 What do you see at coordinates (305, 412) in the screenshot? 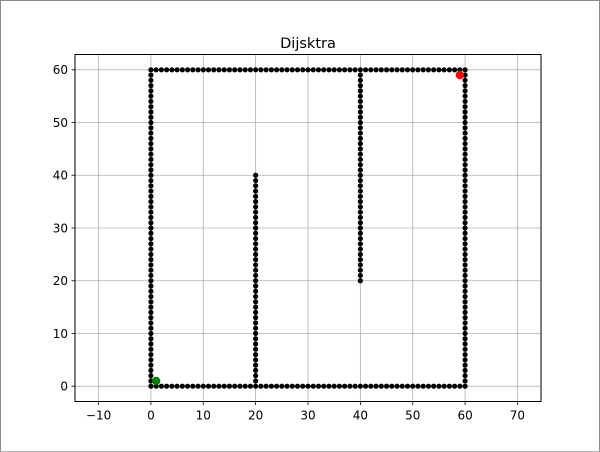
I see `x-axis-ticks: −10 0 10 20 30 40 50 60 70` at bounding box center [305, 412].